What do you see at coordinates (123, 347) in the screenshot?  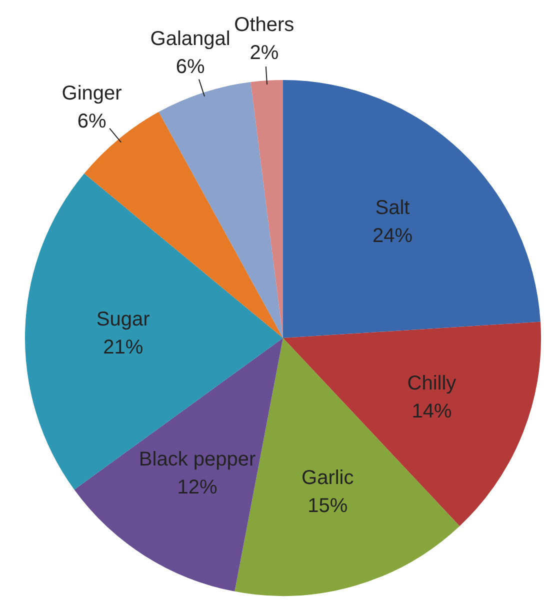 I see `data-label: 21%` at bounding box center [123, 347].